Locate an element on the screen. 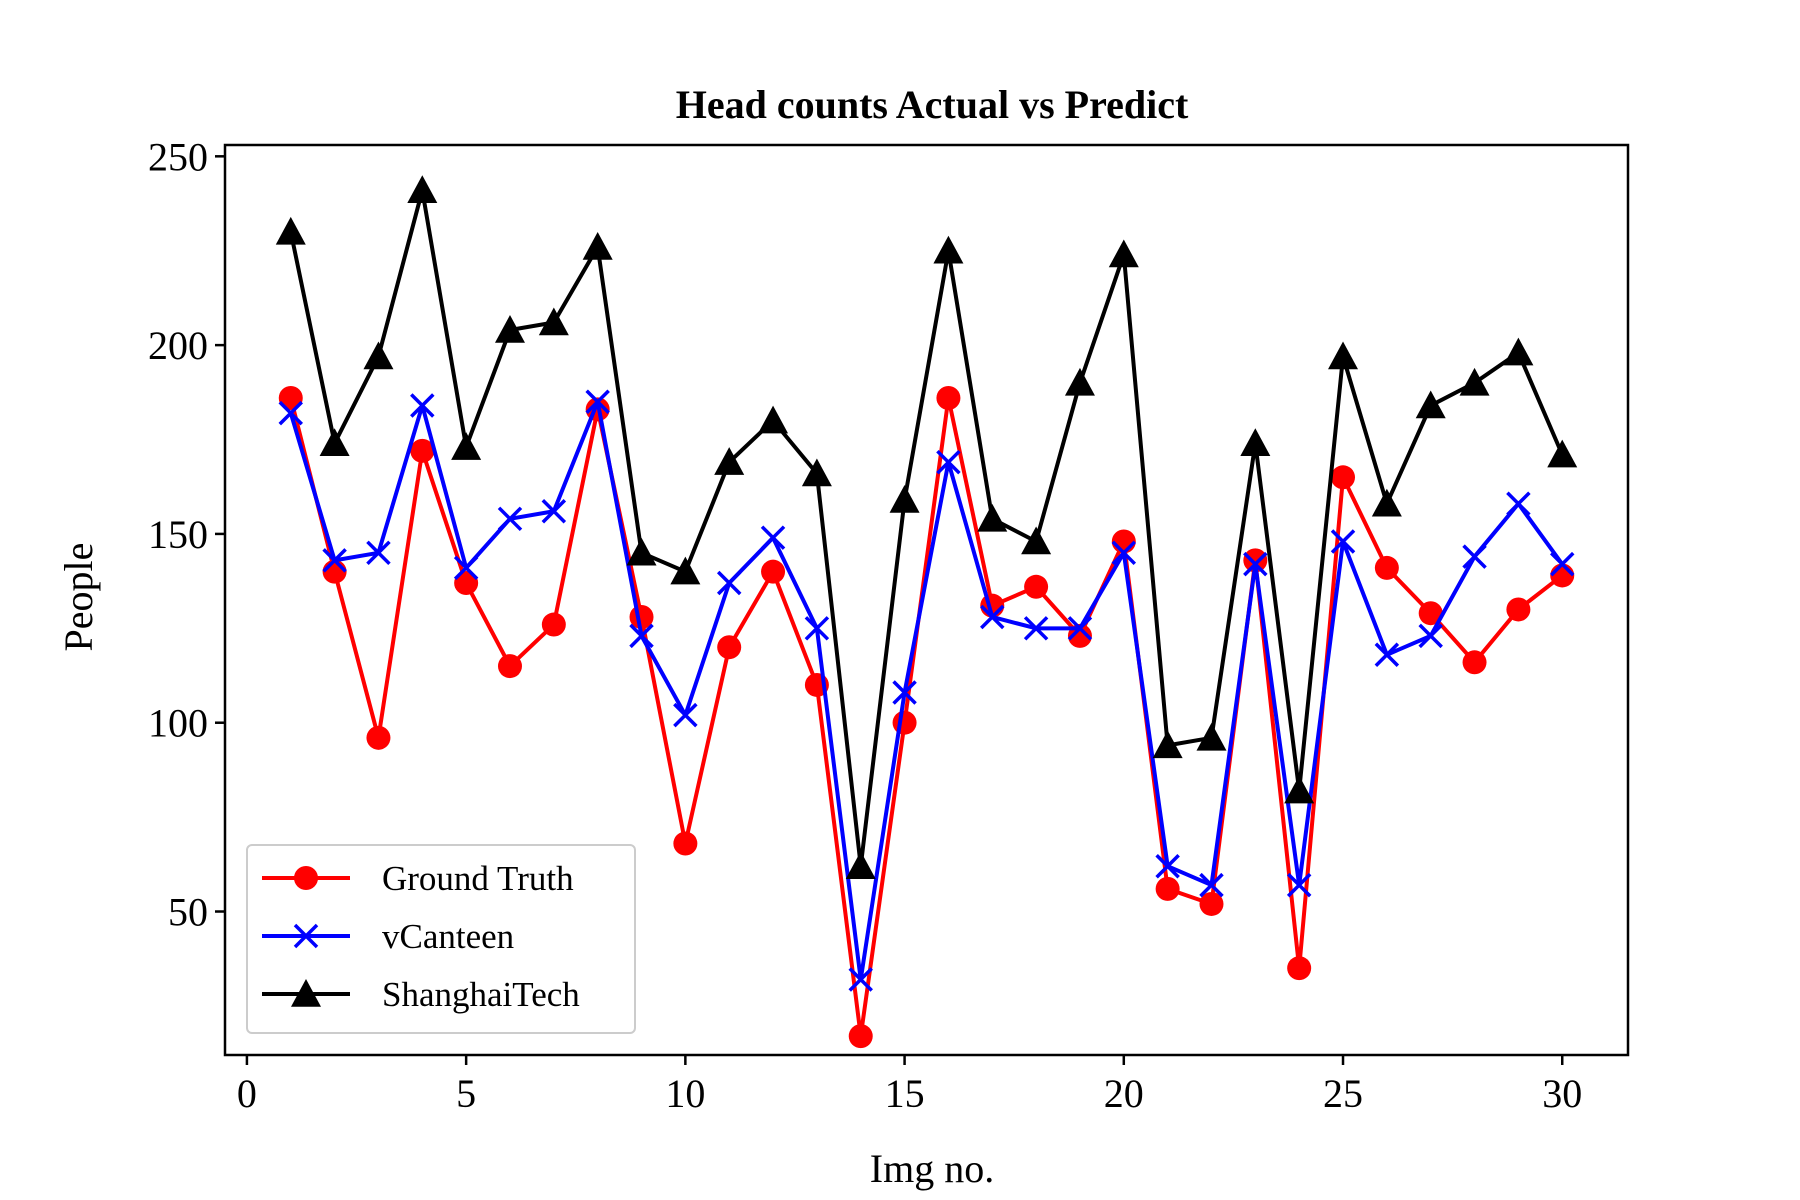  y-axis-label: People is located at coordinates (78, 597).